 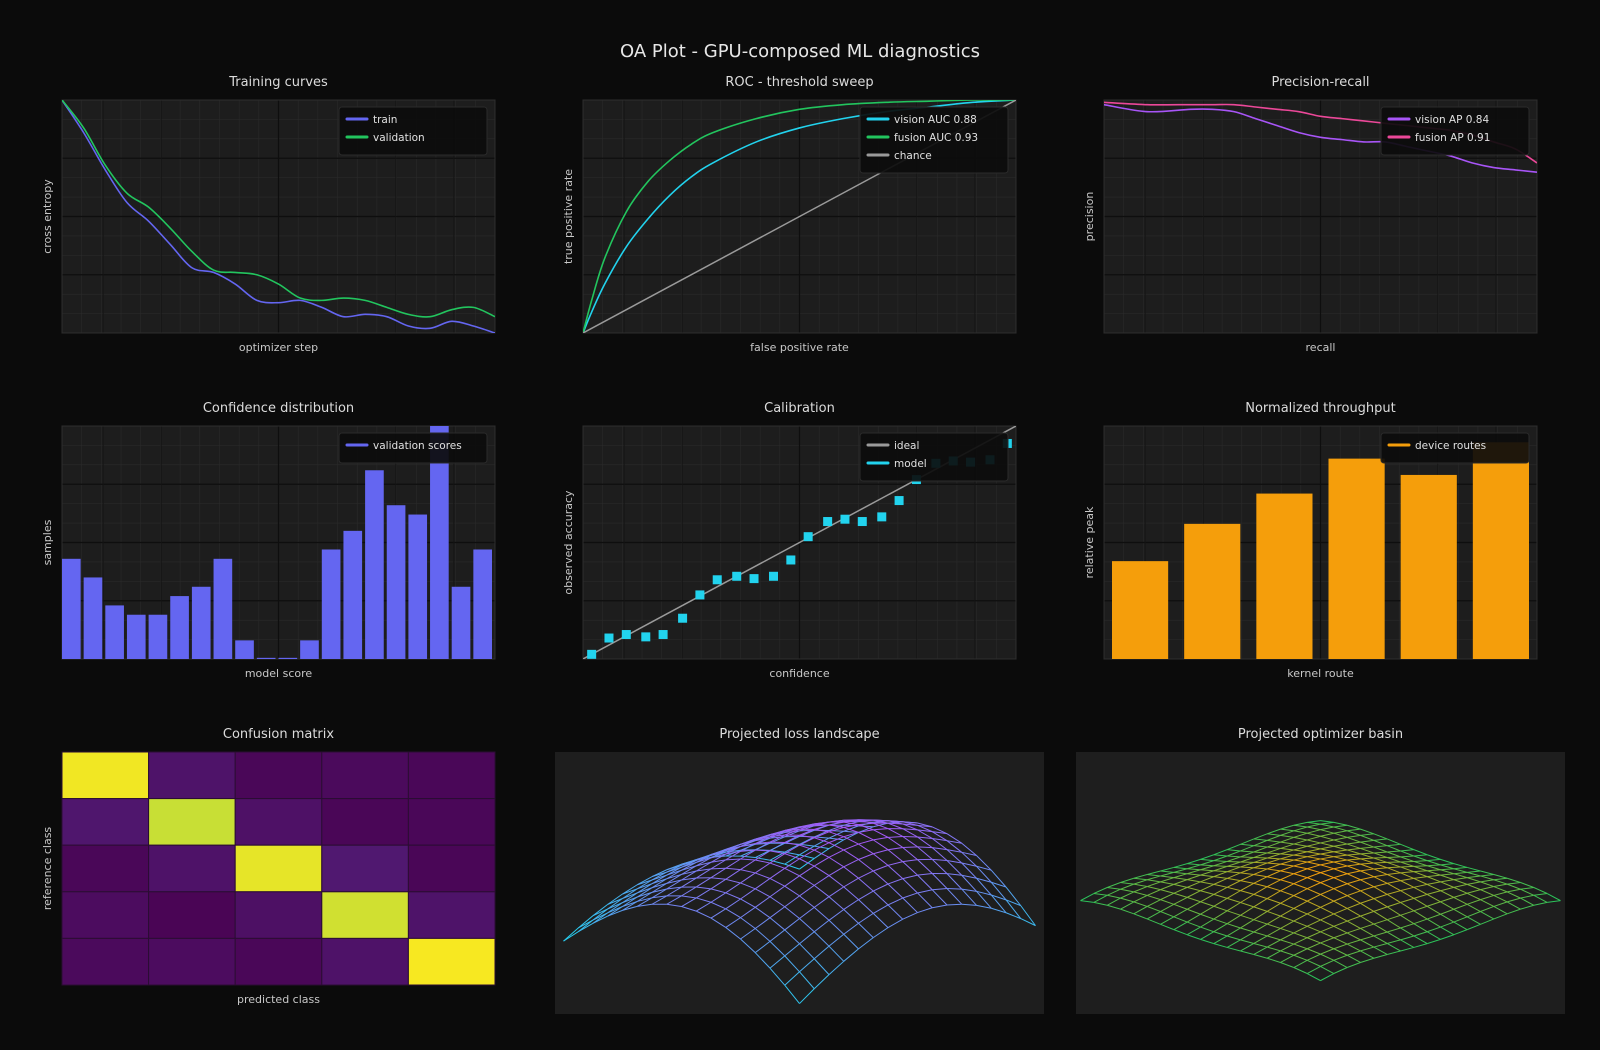 What do you see at coordinates (278, 734) in the screenshot?
I see `chart-title: Confusion matrix` at bounding box center [278, 734].